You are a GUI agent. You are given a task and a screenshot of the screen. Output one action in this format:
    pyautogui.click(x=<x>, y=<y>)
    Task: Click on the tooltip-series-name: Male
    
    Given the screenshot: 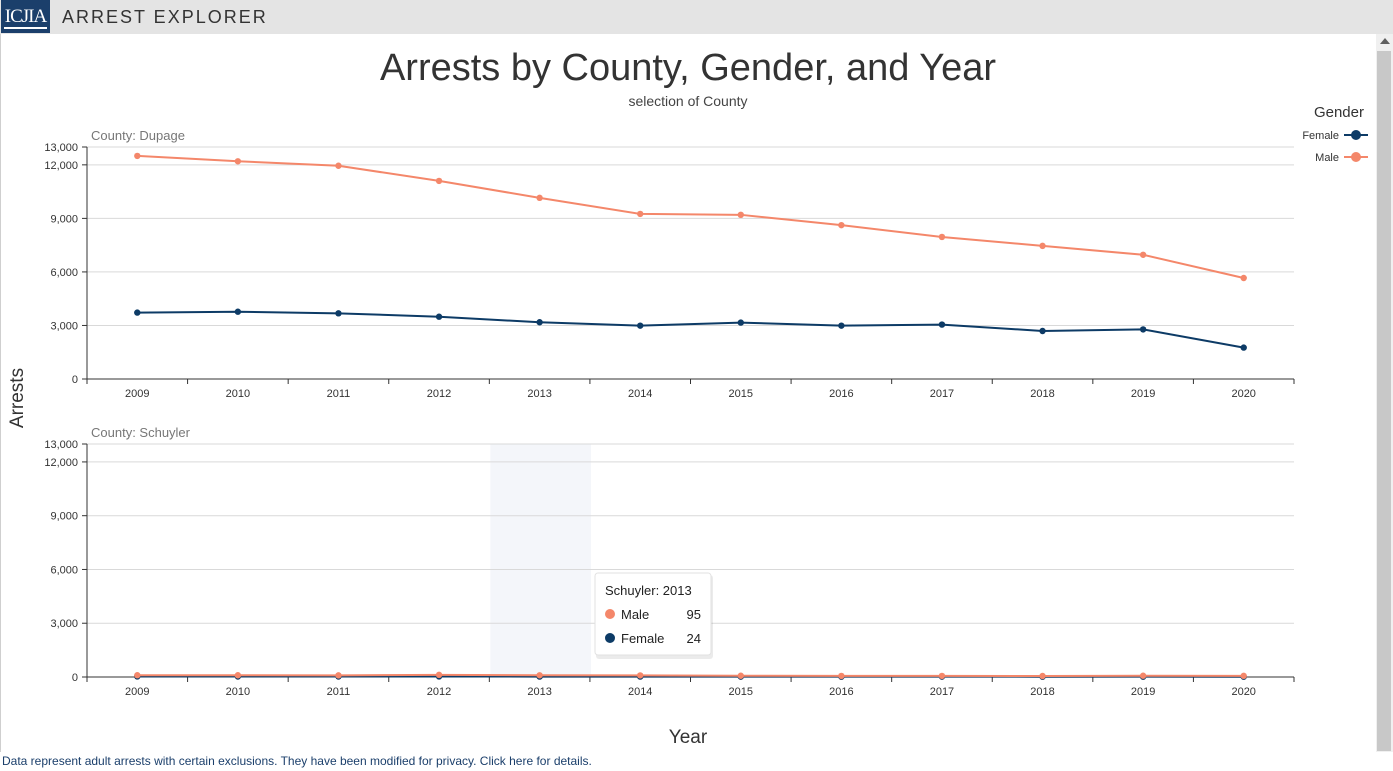 What is the action you would take?
    pyautogui.click(x=635, y=614)
    